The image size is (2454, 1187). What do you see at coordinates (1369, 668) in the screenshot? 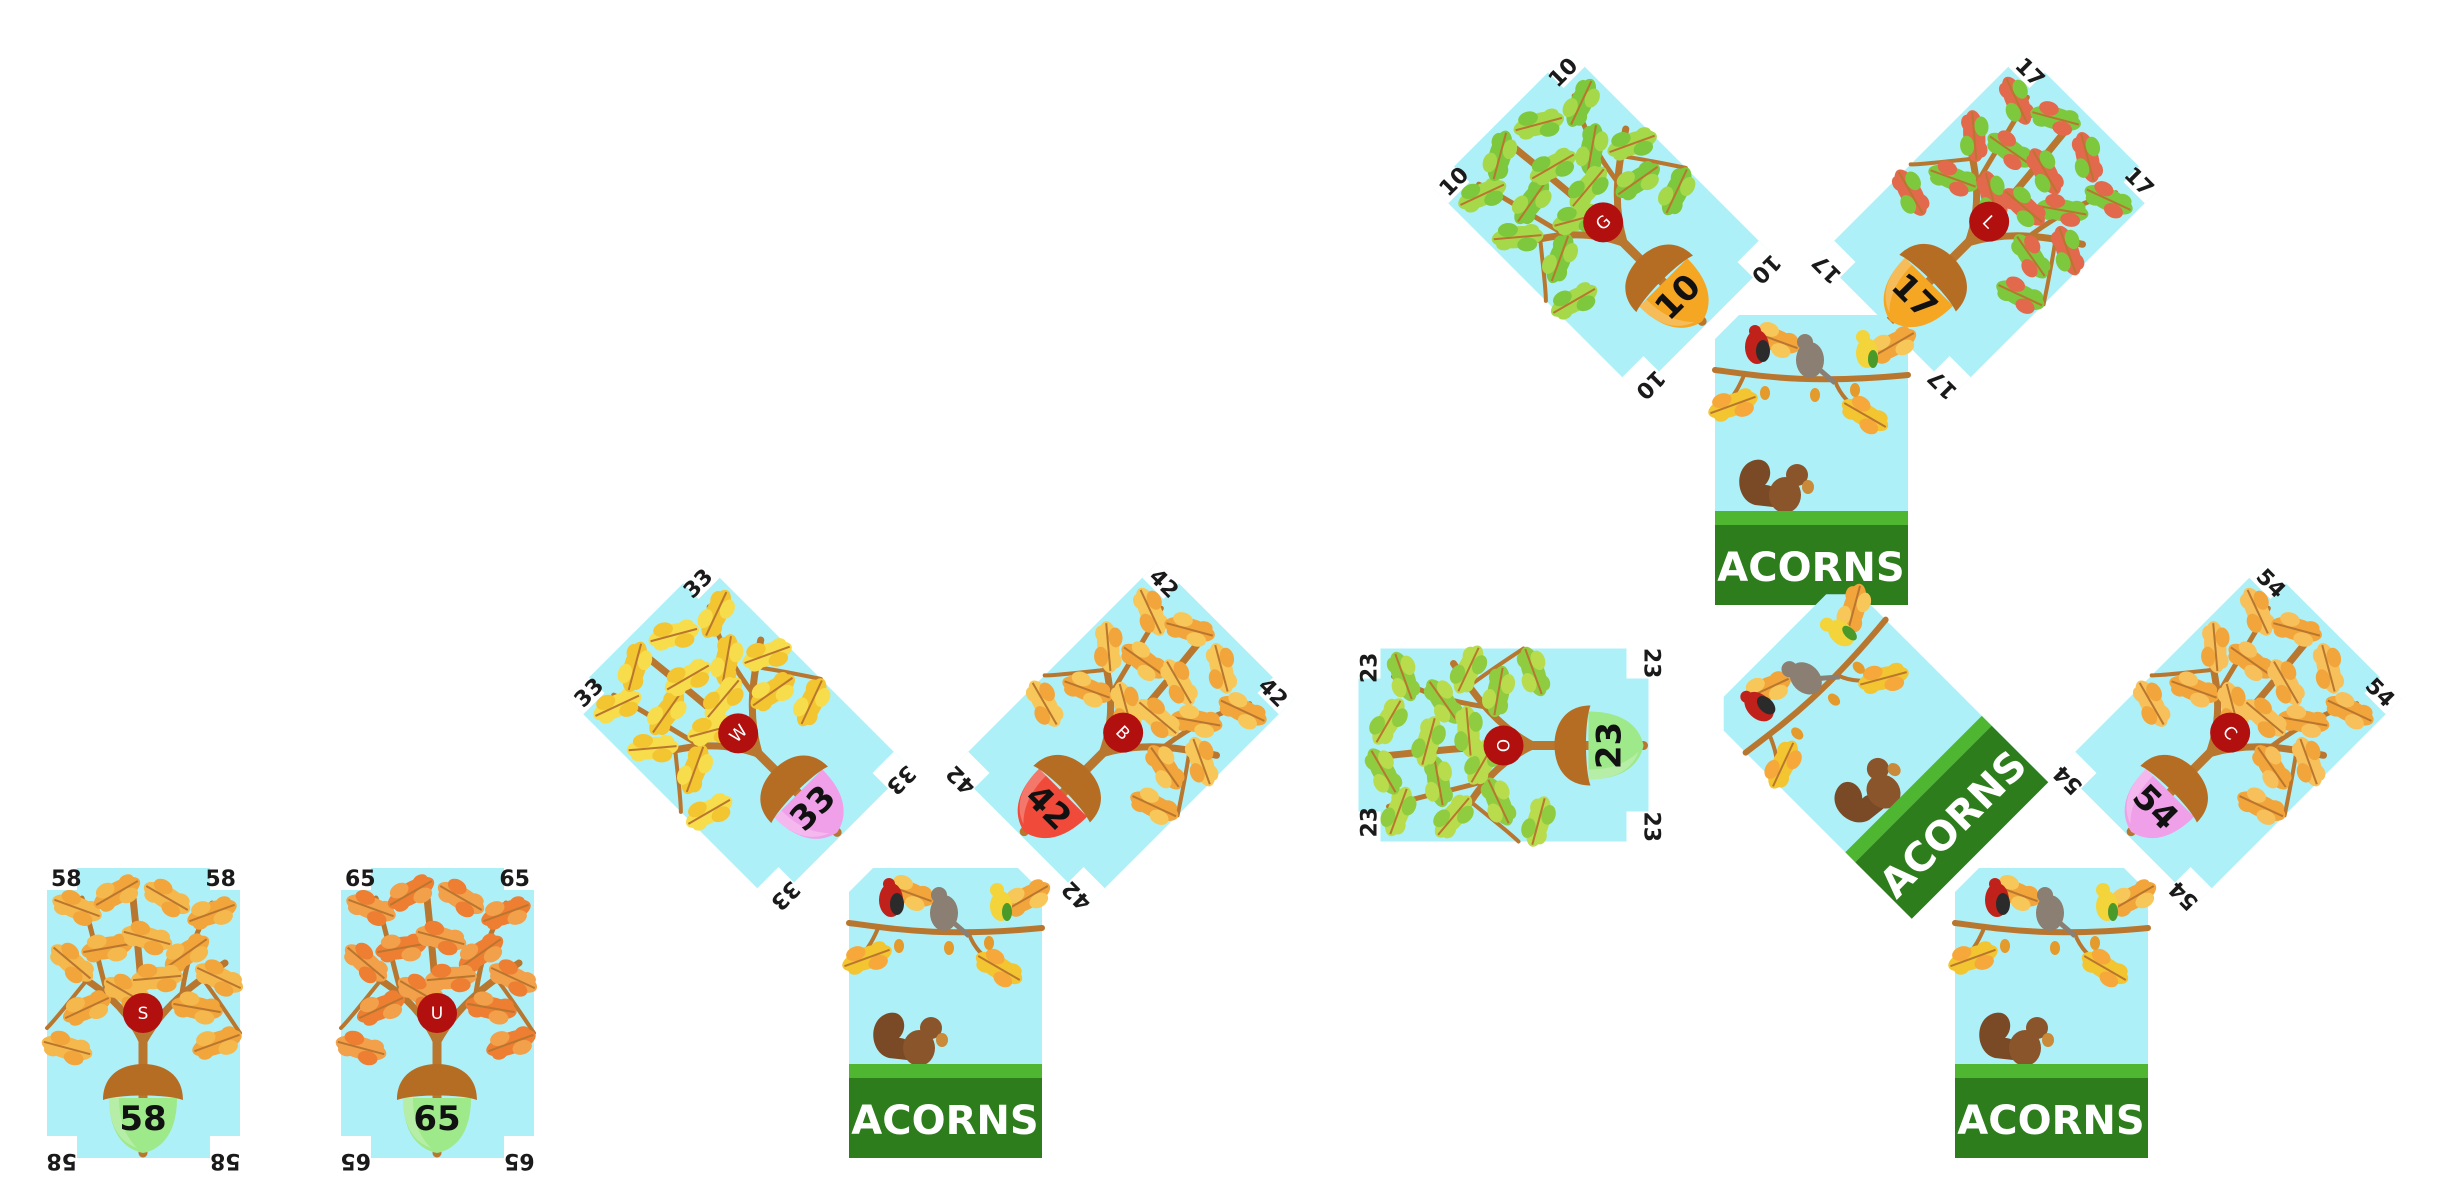
I see `corner-number-top-right: 23` at bounding box center [1369, 668].